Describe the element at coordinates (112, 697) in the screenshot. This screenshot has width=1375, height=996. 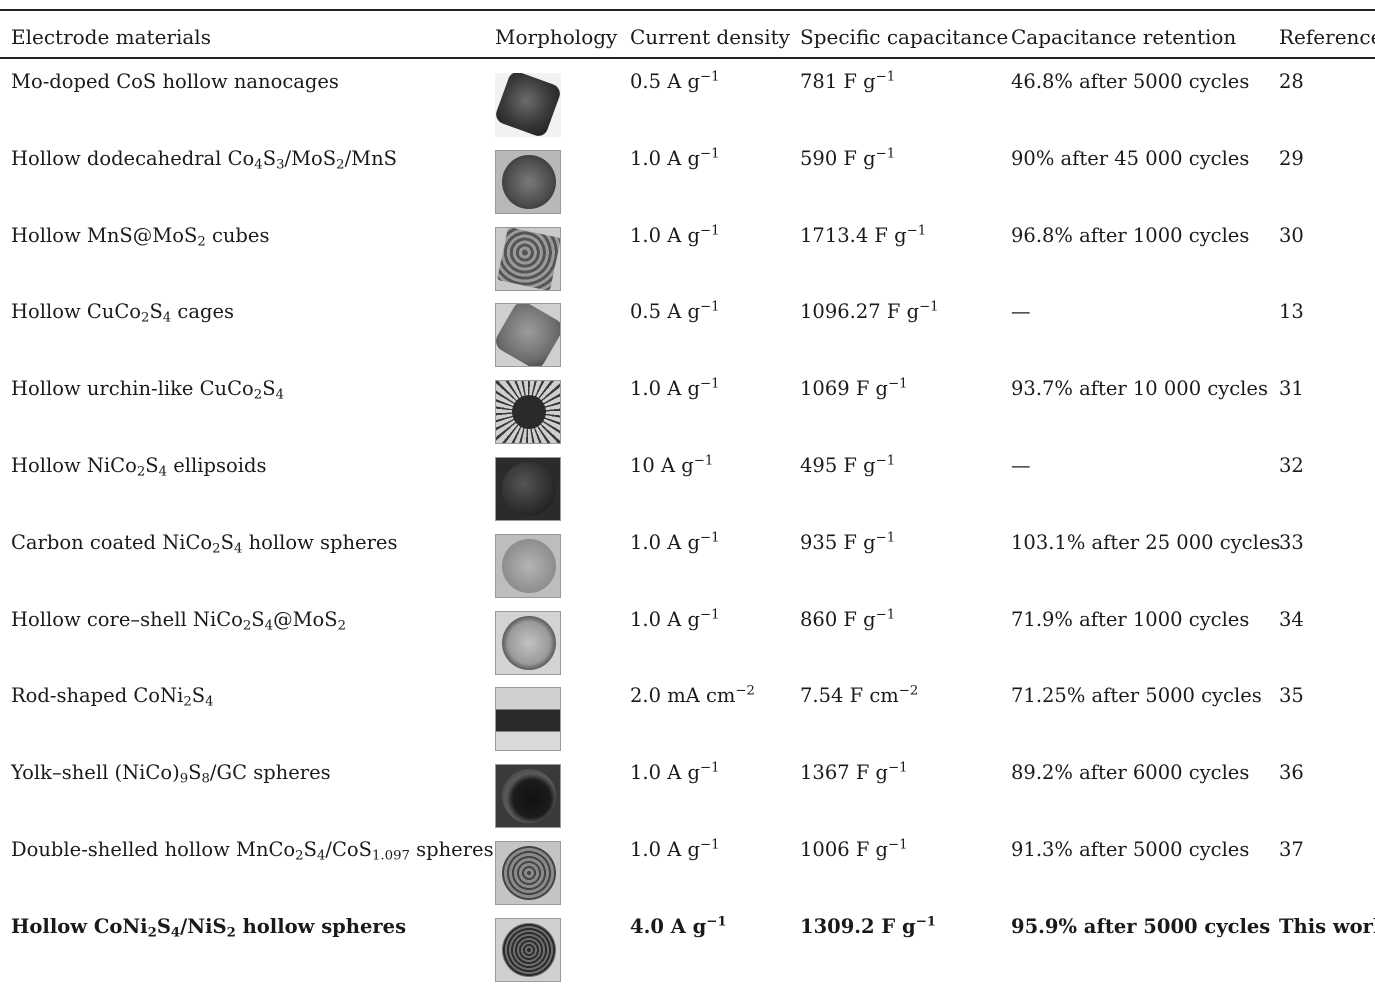
I see `electrode-material: Rod-shaped CoNi2S4` at that location.